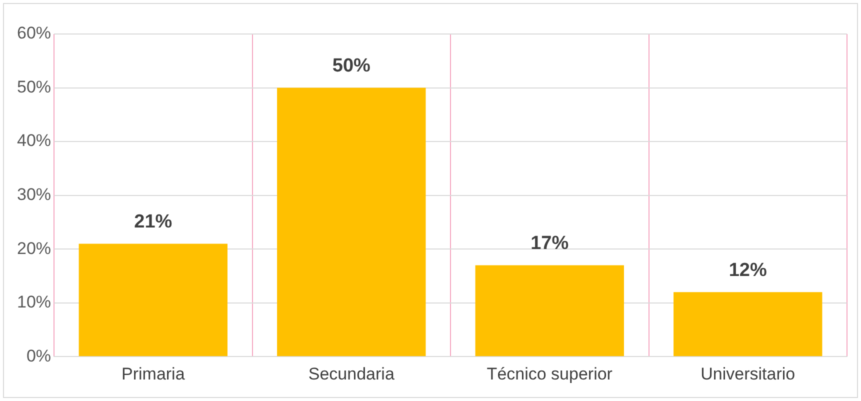 The width and height of the screenshot is (861, 401). Describe the element at coordinates (34, 33) in the screenshot. I see `y-tick-label: 60%` at that location.